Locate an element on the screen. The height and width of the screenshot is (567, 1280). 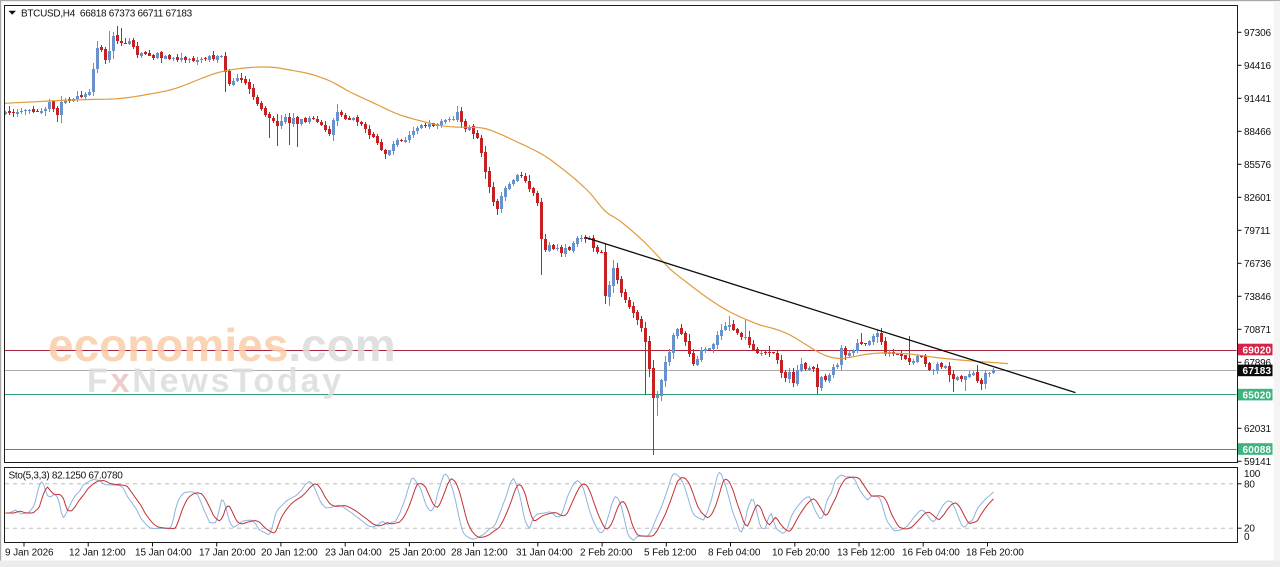
svg-text: 9 Jan 2026 is located at coordinates (29, 553).